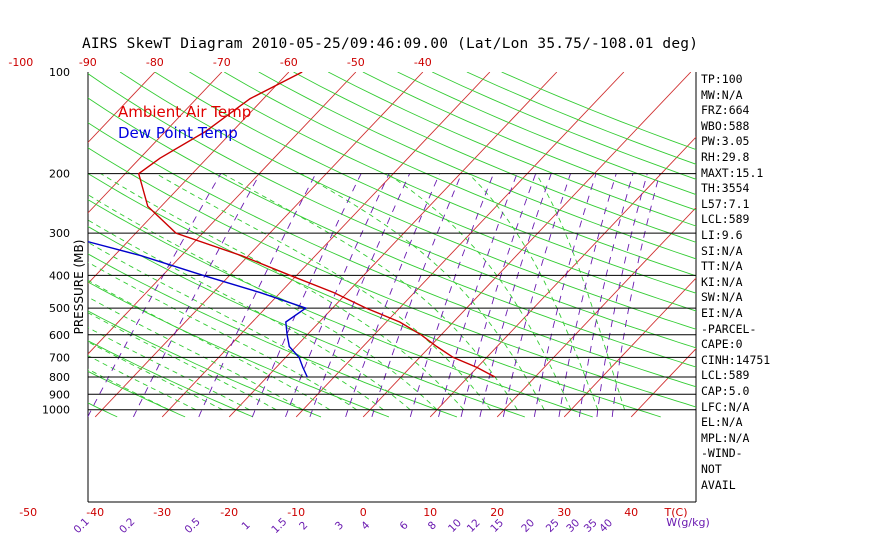 Image resolution: width=870 pixels, height=560 pixels. What do you see at coordinates (430, 512) in the screenshot?
I see `bottom-temp-tick-label: 10` at bounding box center [430, 512].